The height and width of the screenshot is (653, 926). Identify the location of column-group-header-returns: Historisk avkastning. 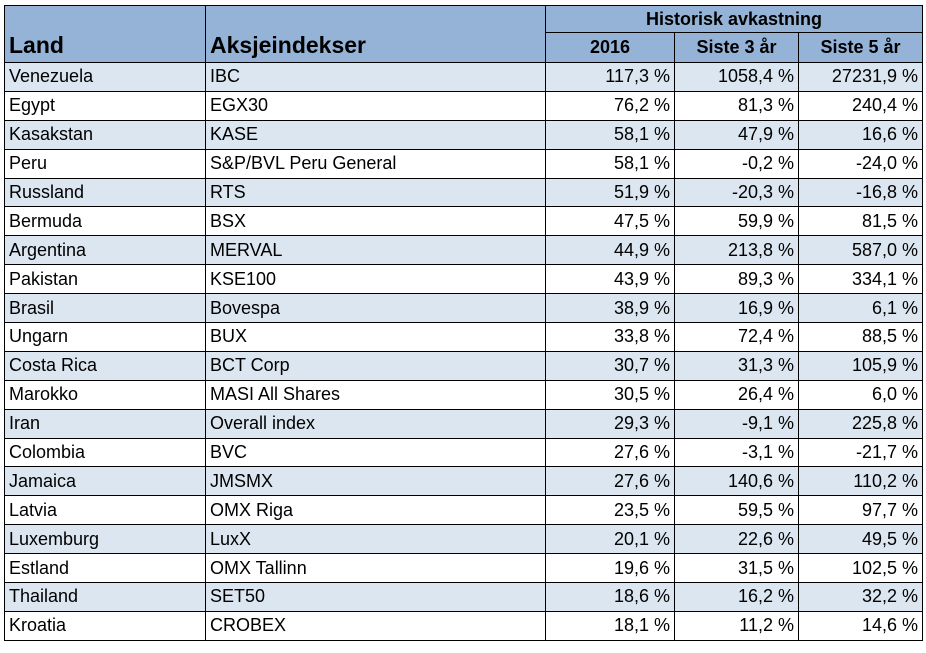
(734, 19).